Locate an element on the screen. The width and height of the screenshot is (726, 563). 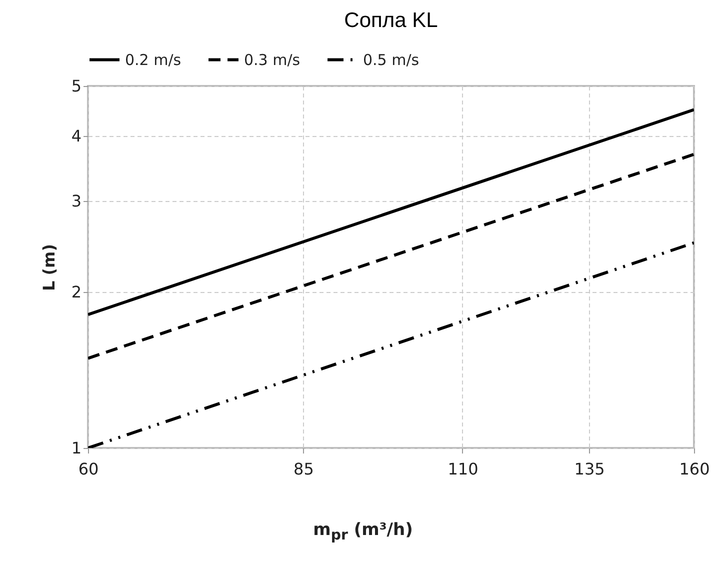
y-tick-label: 2 is located at coordinates (76, 292).